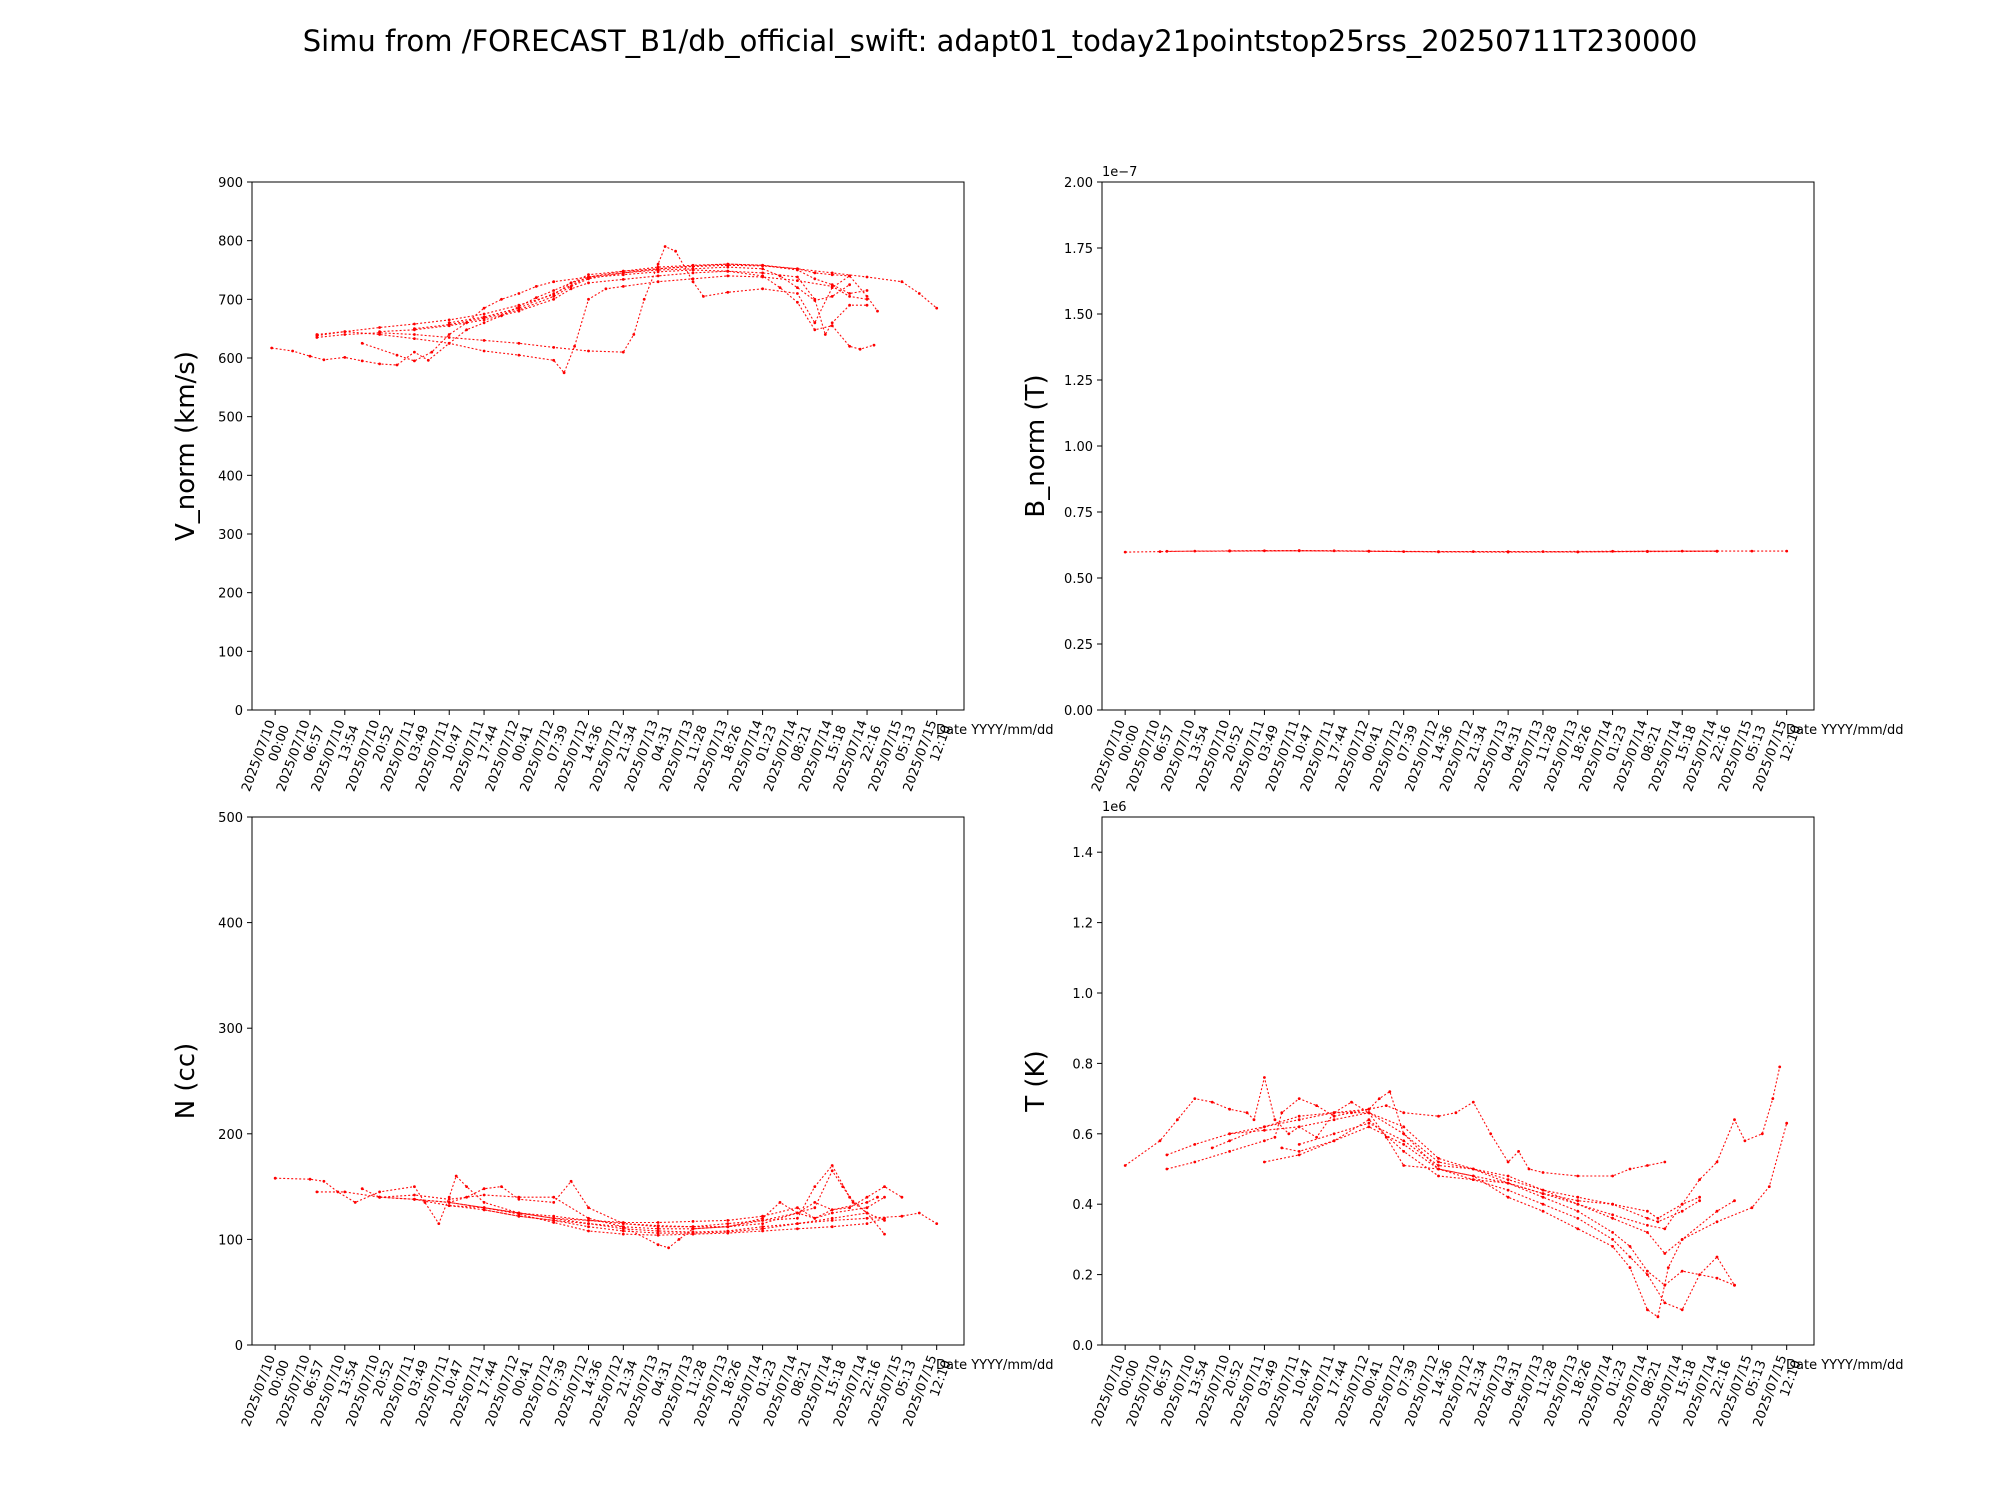 This screenshot has height=1500, width=2000. I want to click on y-tick-label-density: 500, so click(230, 818).